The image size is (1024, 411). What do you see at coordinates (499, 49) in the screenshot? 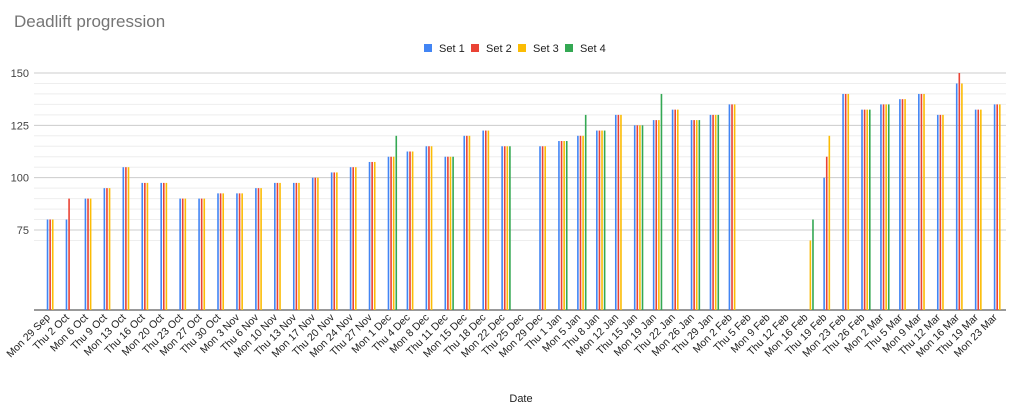
I see `legend-label: Set 2` at bounding box center [499, 49].